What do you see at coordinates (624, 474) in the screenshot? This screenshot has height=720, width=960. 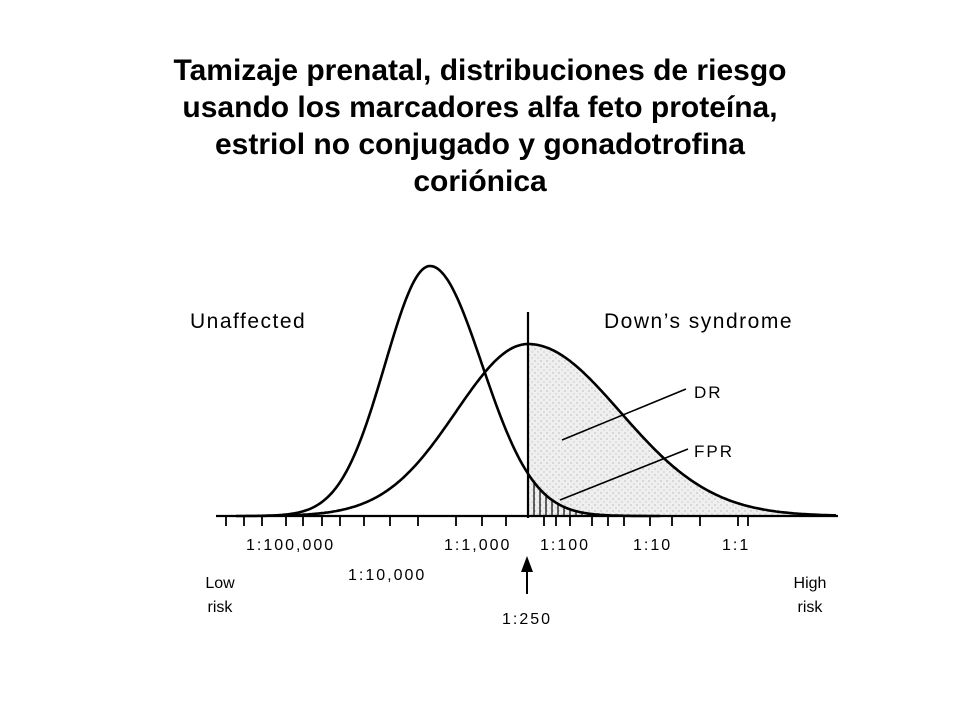 I see `fpr-leader-line` at bounding box center [624, 474].